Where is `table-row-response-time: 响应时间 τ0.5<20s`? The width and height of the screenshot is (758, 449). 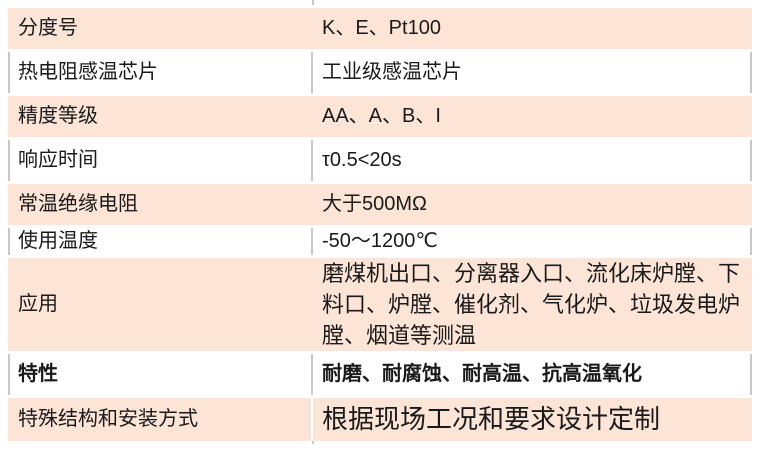 table-row-response-time: 响应时间 τ0.5<20s is located at coordinates (380, 160).